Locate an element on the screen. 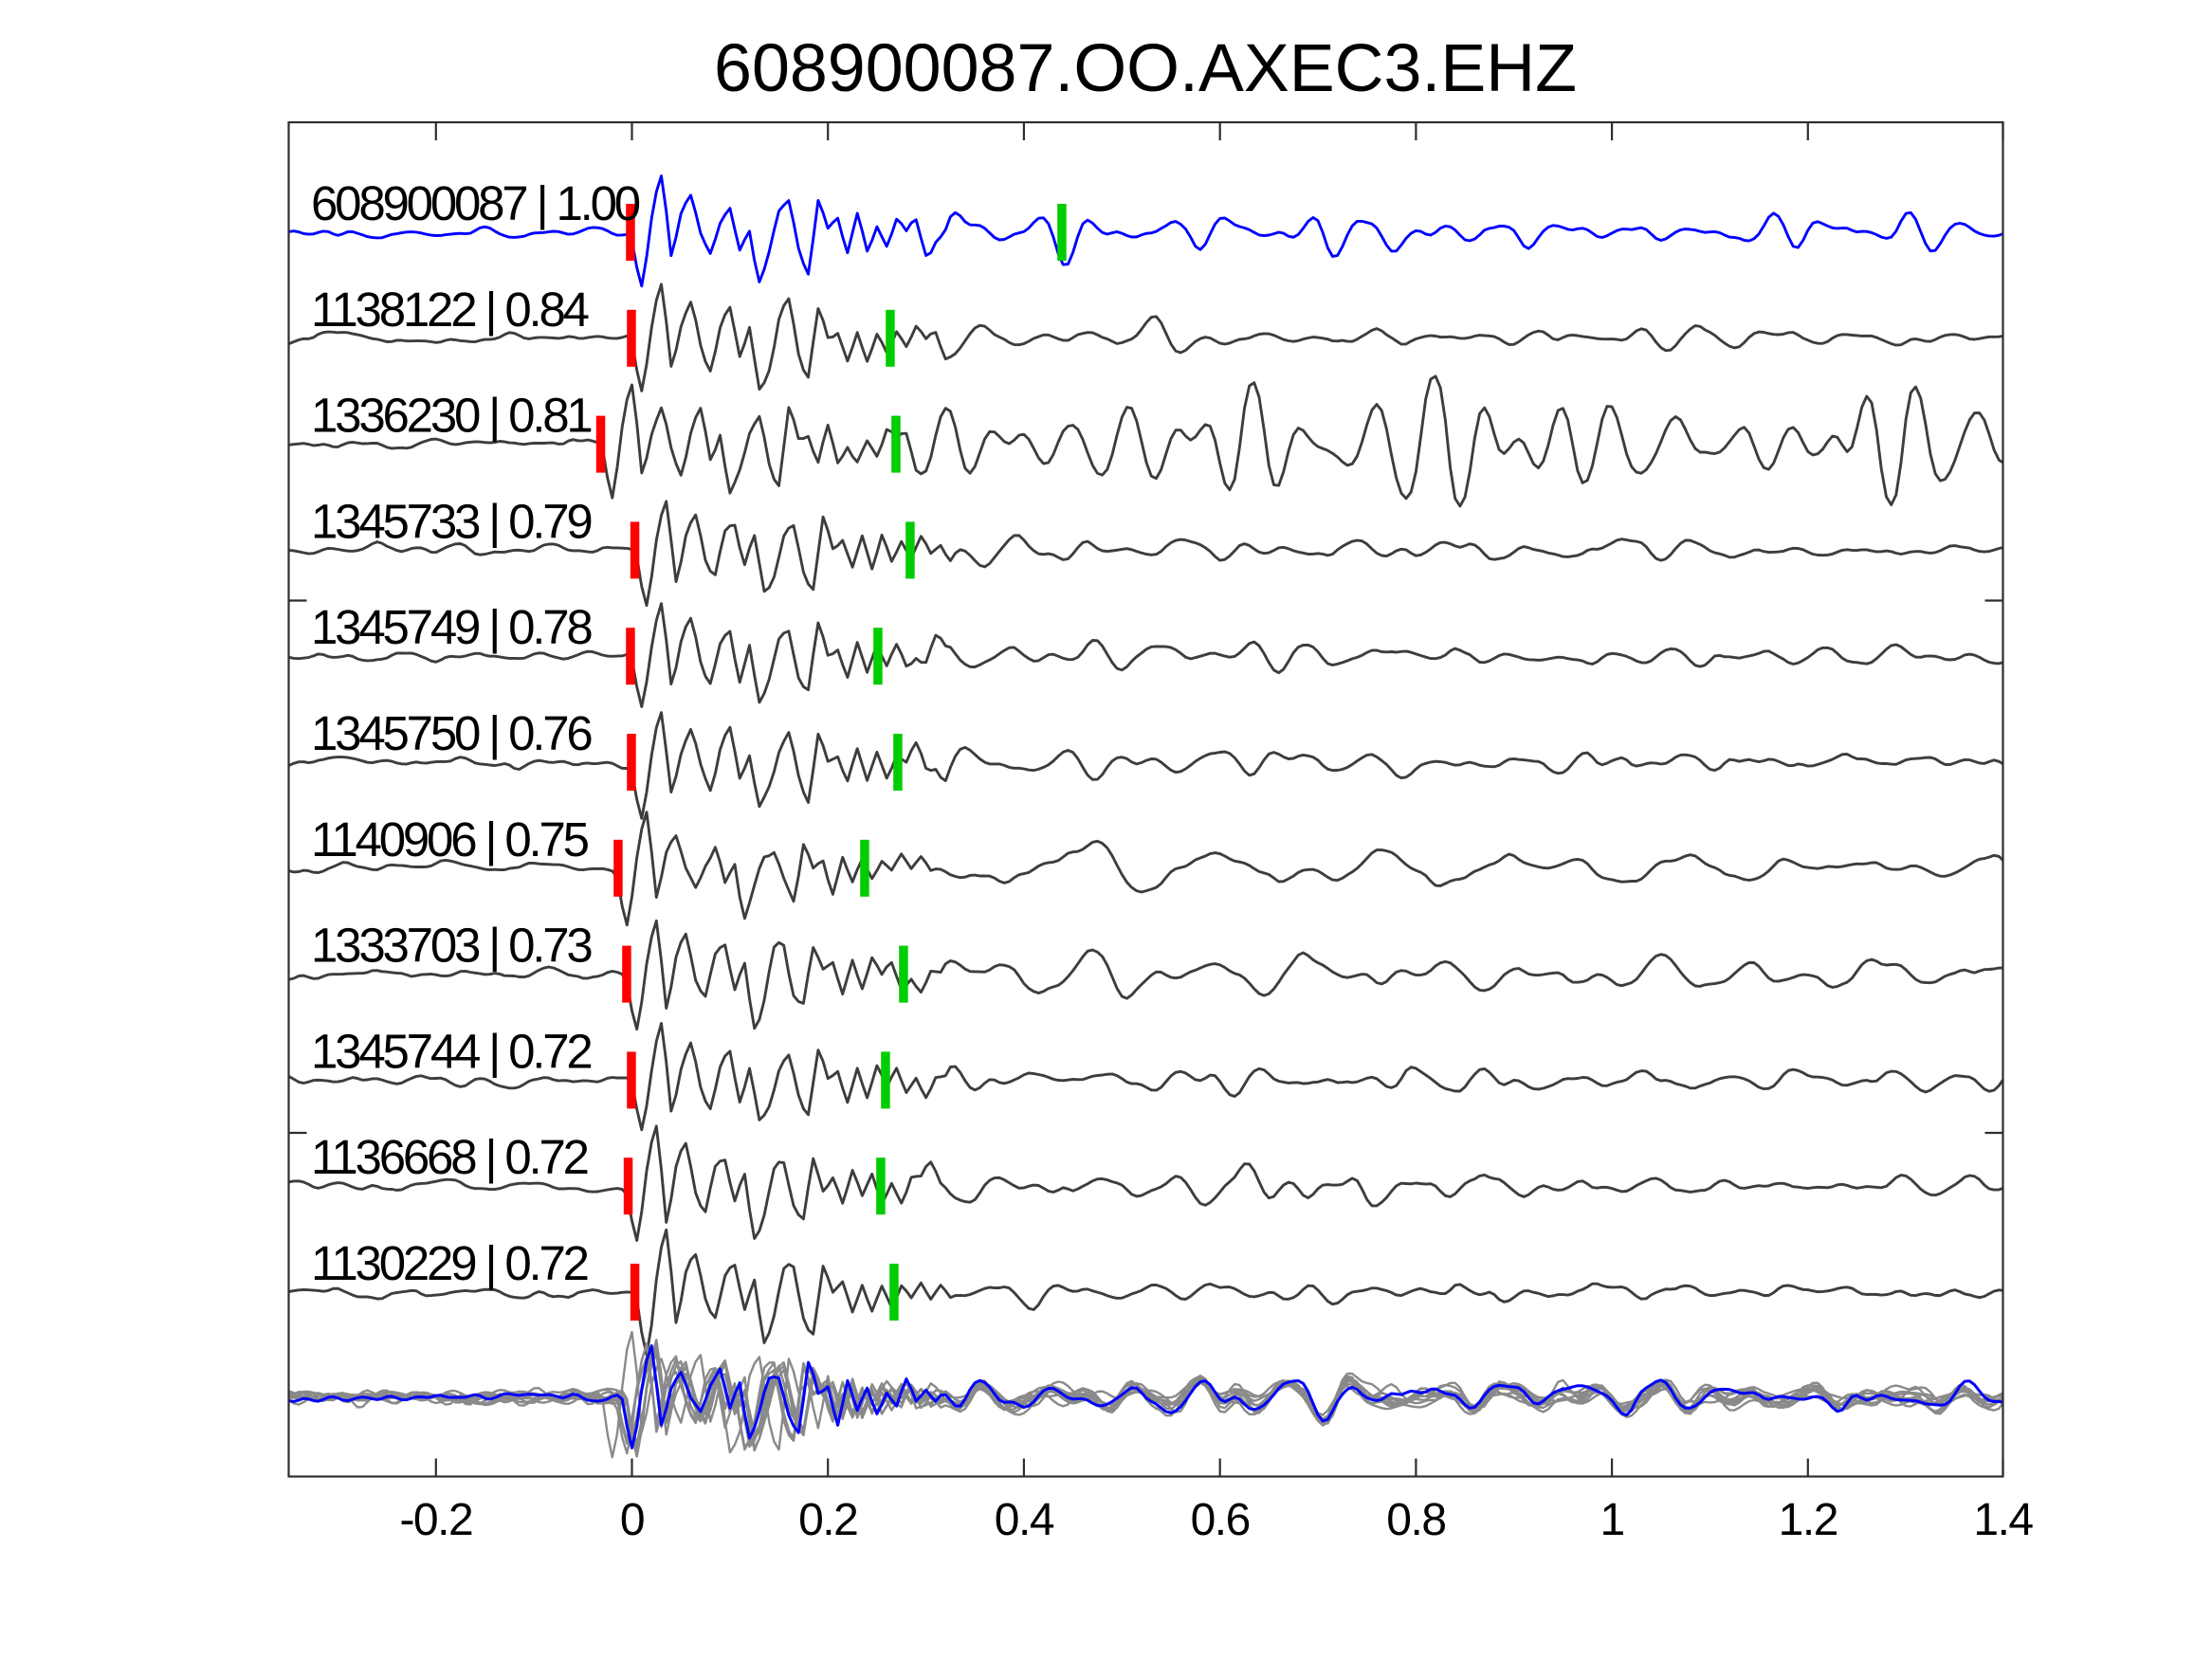  svg-text: 0.4 is located at coordinates (1024, 1520).